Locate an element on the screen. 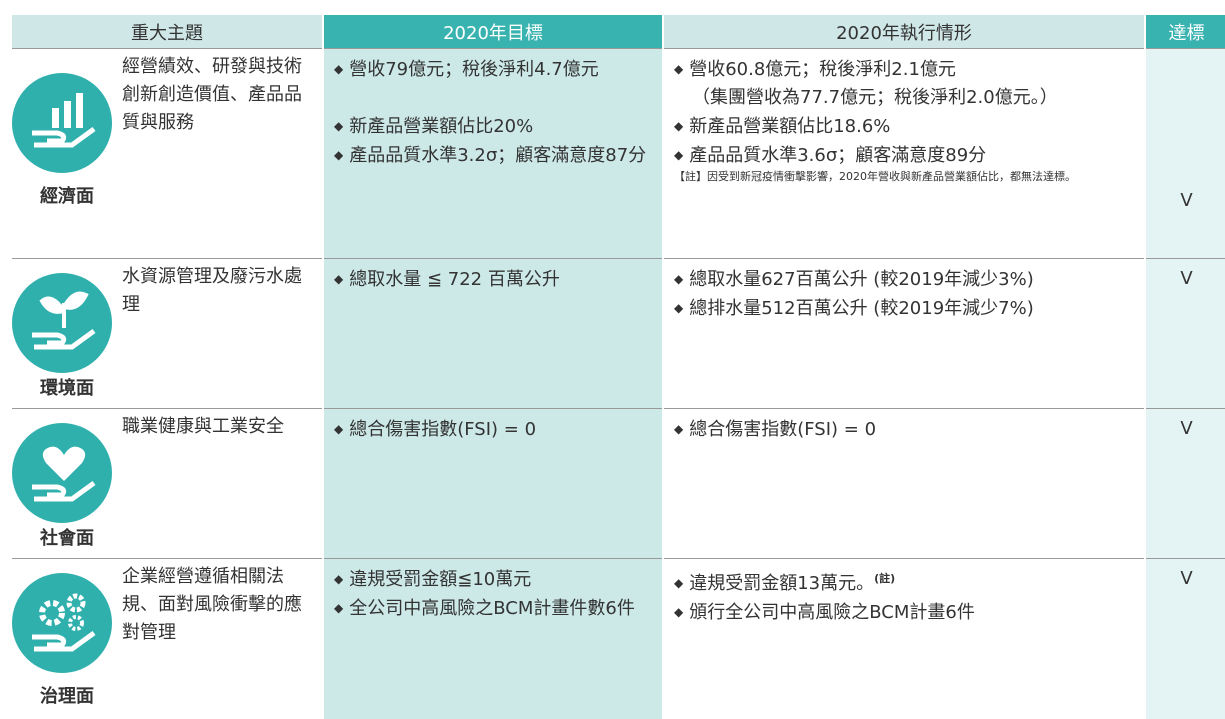 Image resolution: width=1225 pixels, height=719 pixels. category: 經濟面 is located at coordinates (67, 196).